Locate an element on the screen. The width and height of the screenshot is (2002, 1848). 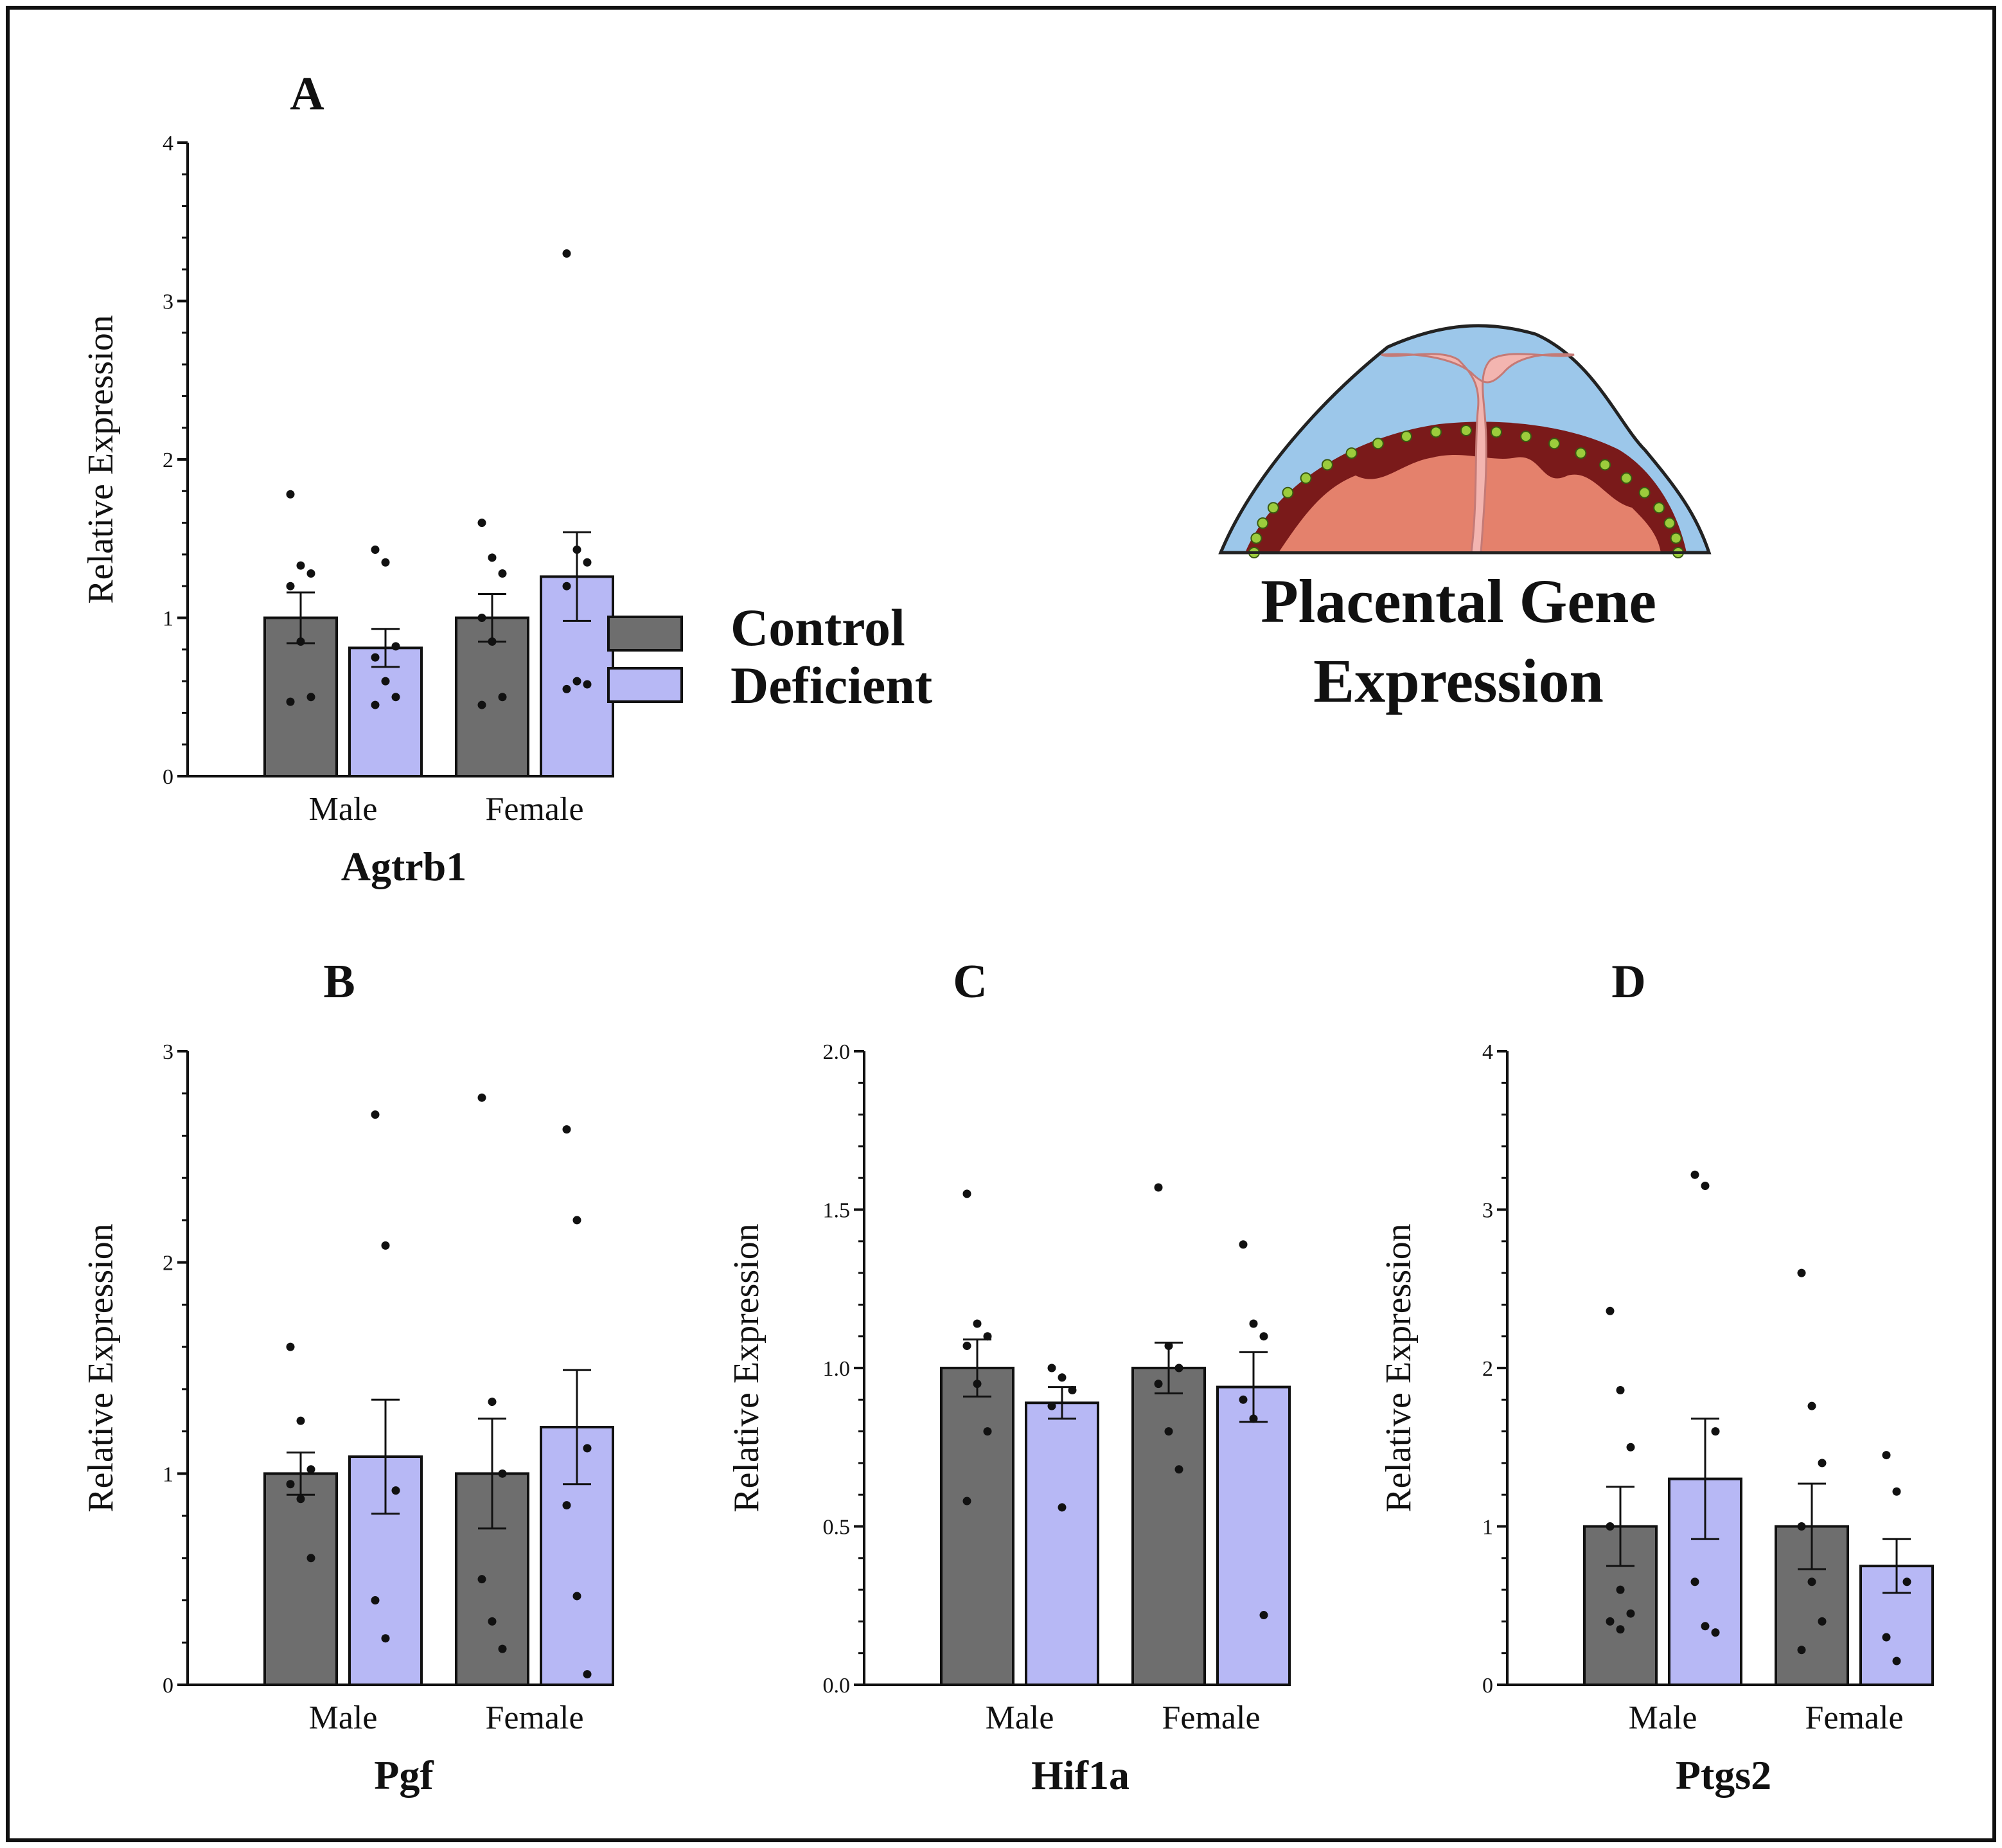
placenta-cell-dots is located at coordinates (1466, 491).